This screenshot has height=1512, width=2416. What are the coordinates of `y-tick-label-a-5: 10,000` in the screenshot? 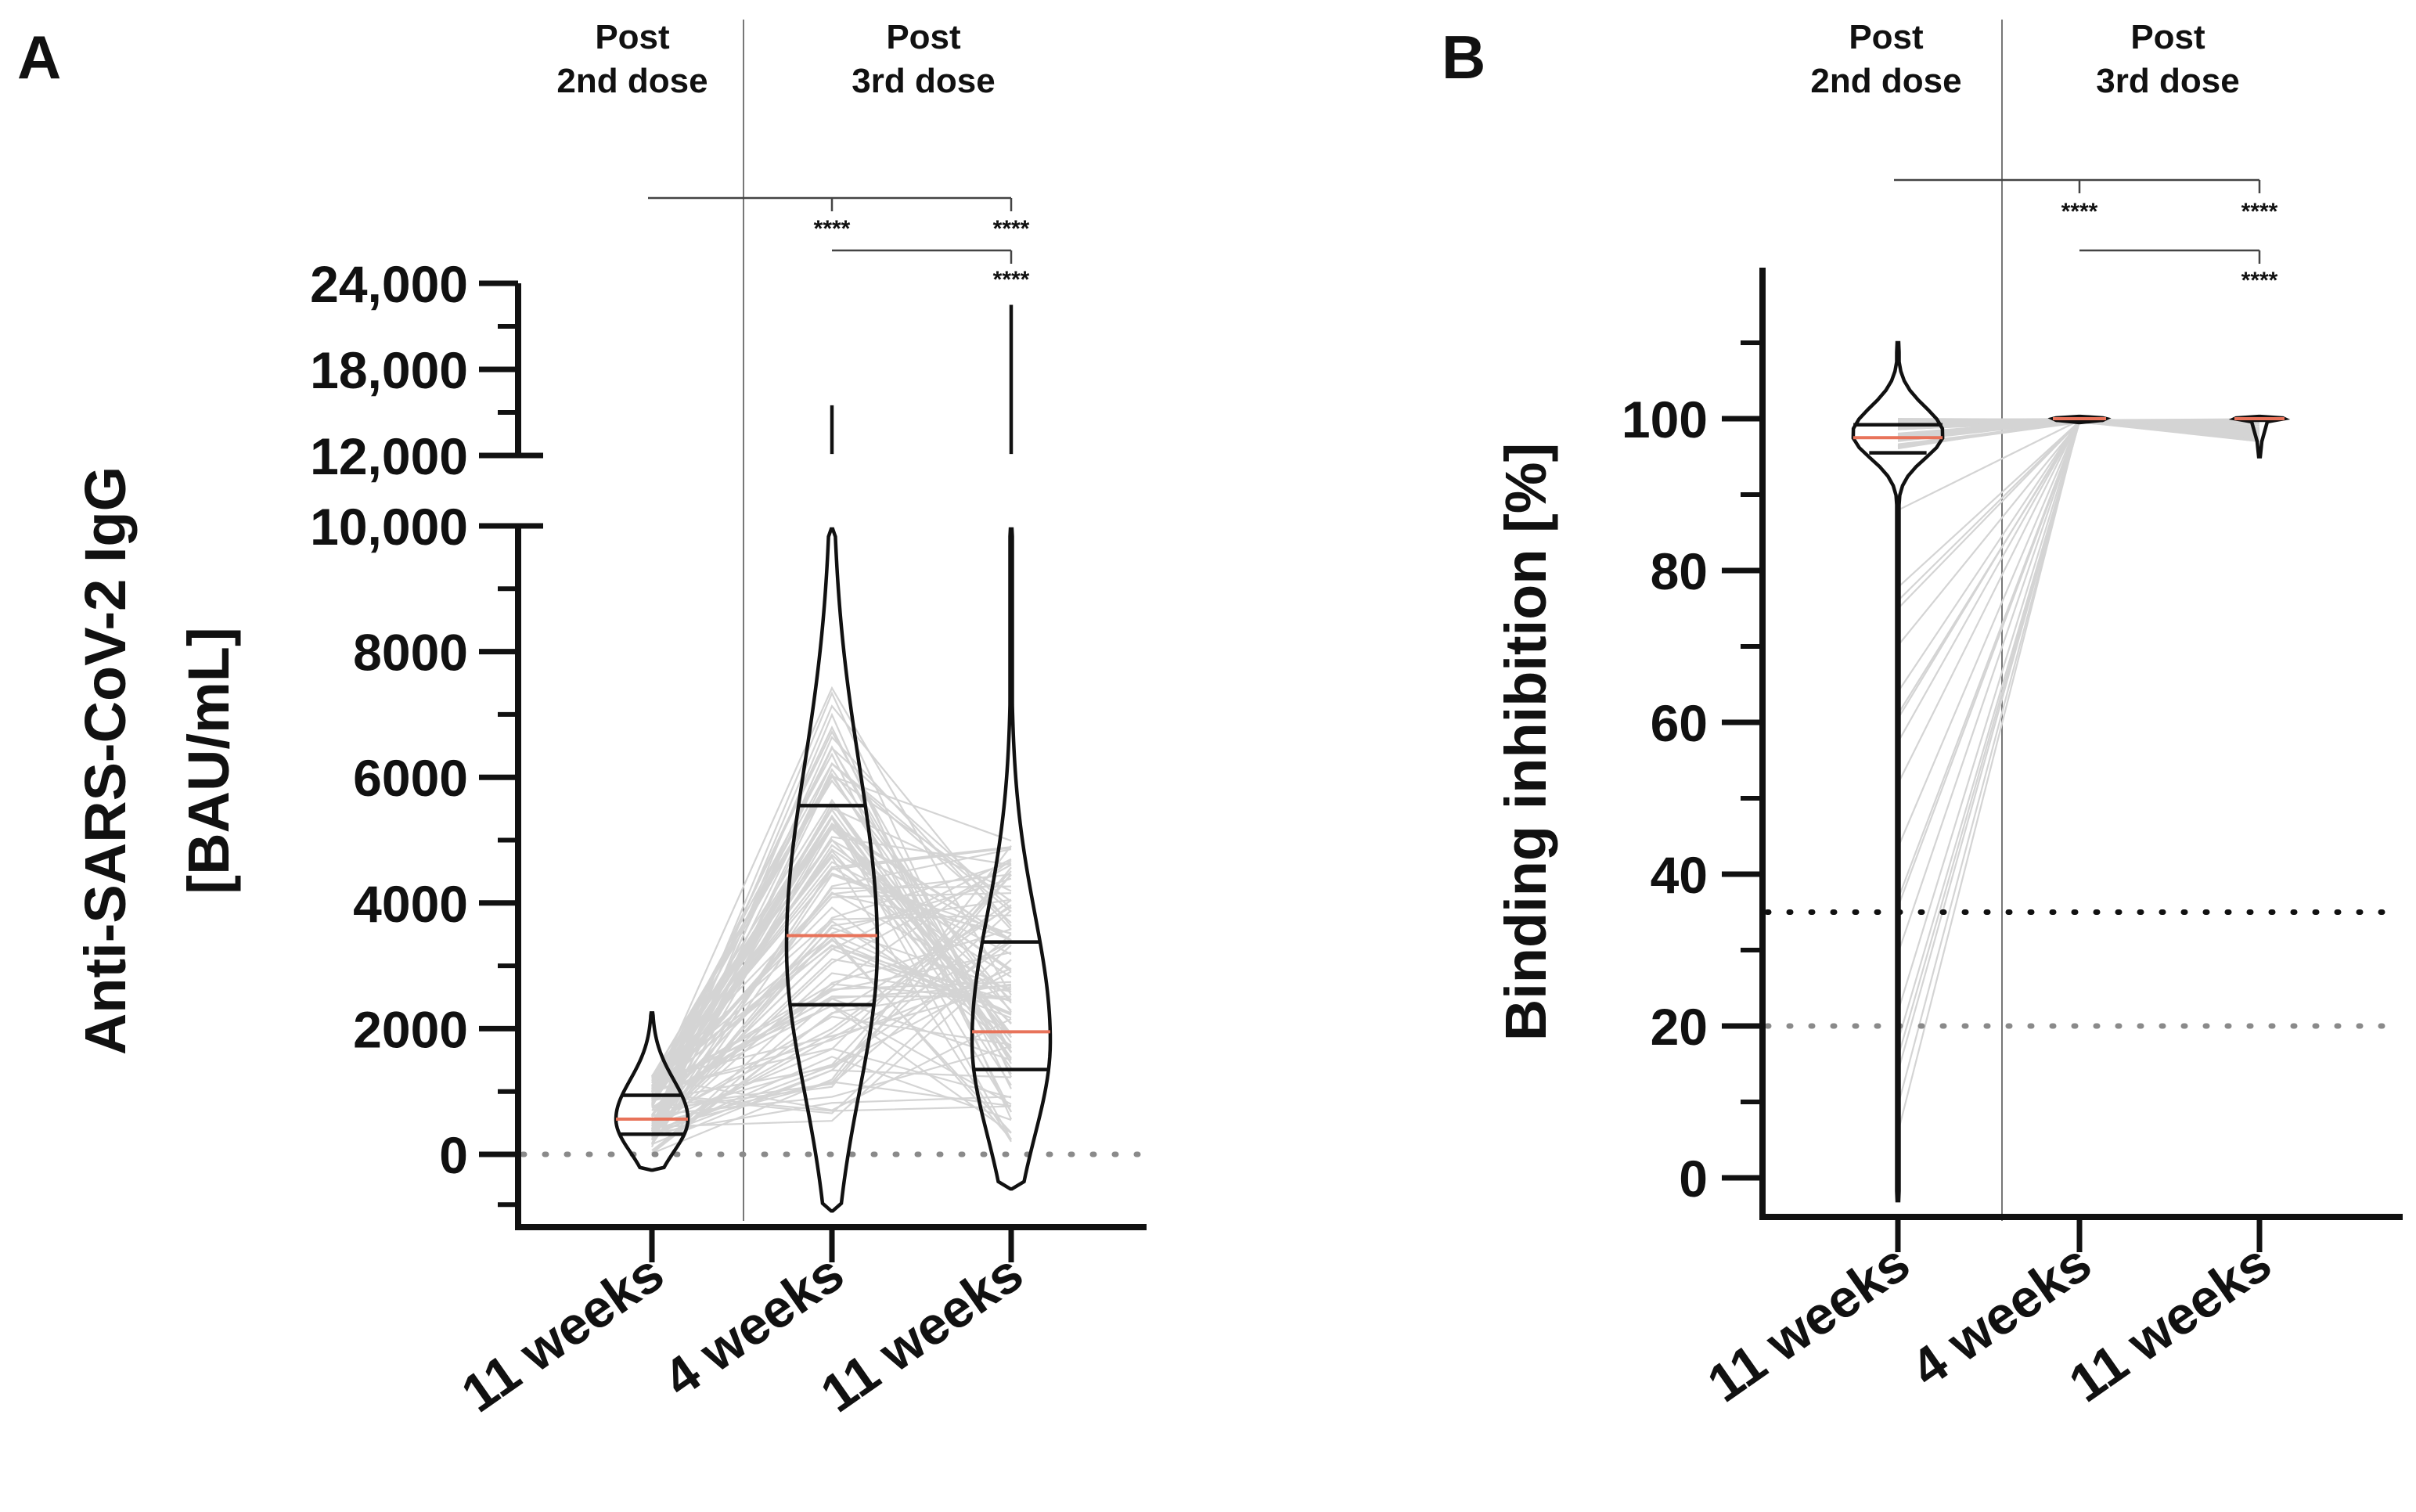 It's located at (389, 527).